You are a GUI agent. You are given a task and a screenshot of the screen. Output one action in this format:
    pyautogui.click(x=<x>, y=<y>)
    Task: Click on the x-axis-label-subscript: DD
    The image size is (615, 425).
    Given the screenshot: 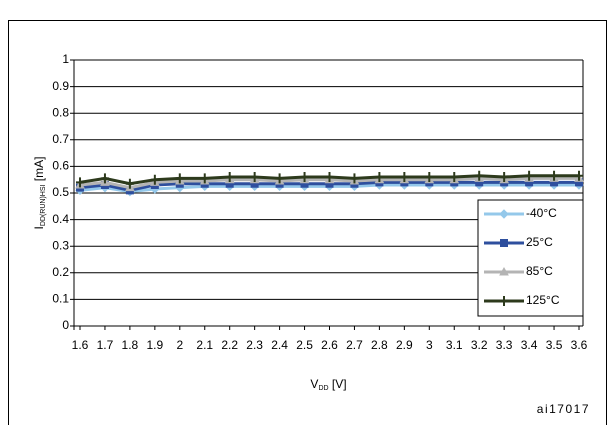 What is the action you would take?
    pyautogui.click(x=323, y=388)
    